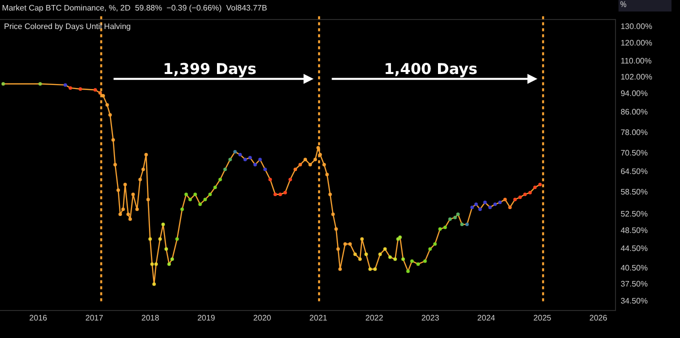 The height and width of the screenshot is (338, 680). What do you see at coordinates (634, 214) in the screenshot?
I see `y-tick-label: 52.50%` at bounding box center [634, 214].